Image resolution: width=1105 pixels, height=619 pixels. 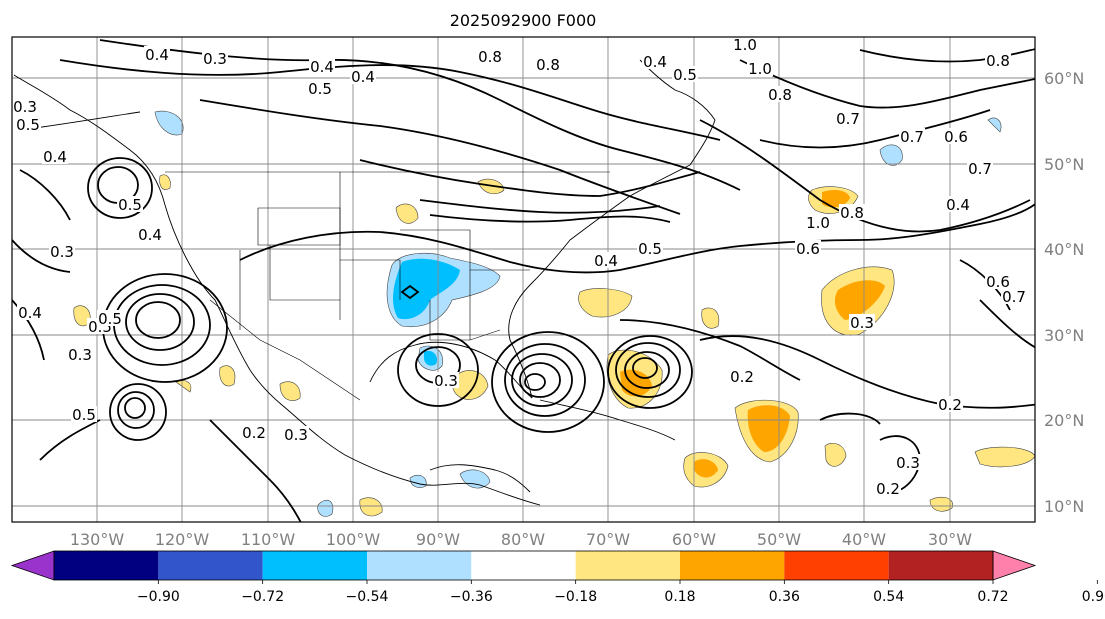 What do you see at coordinates (950, 539) in the screenshot?
I see `longitude-label: 30°W` at bounding box center [950, 539].